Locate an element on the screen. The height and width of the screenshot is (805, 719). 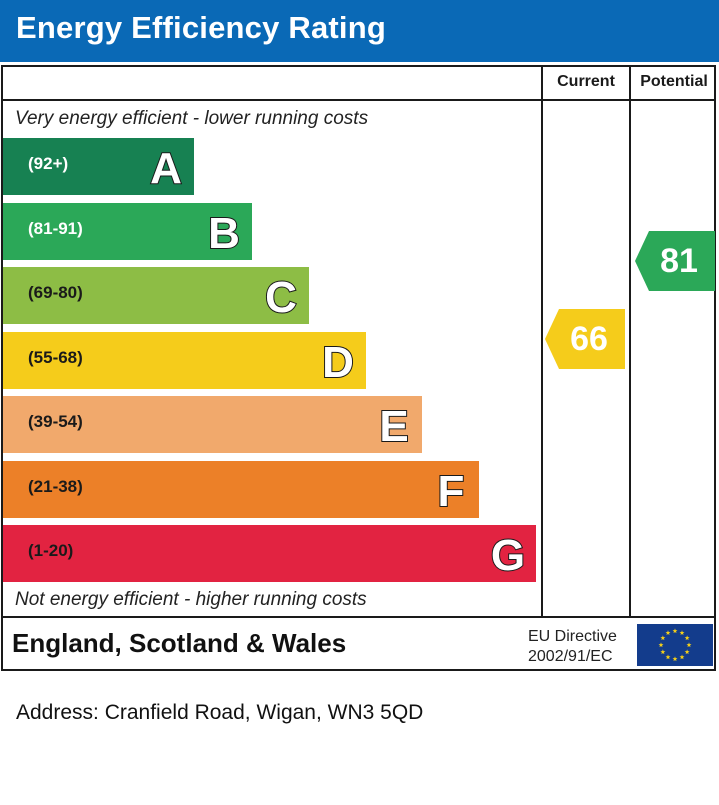
svg-text: E is located at coordinates (393, 426).